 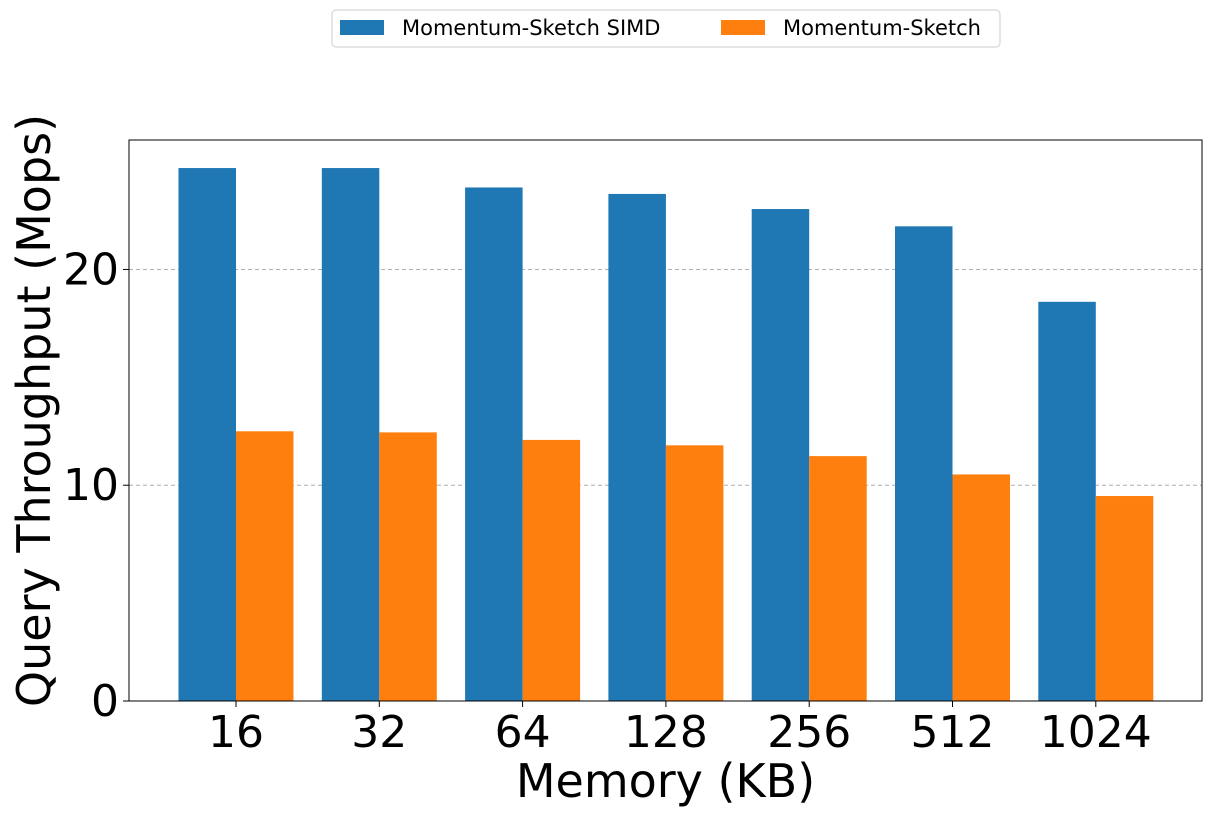 I want to click on x-tick-label-64: 64, so click(x=523, y=732).